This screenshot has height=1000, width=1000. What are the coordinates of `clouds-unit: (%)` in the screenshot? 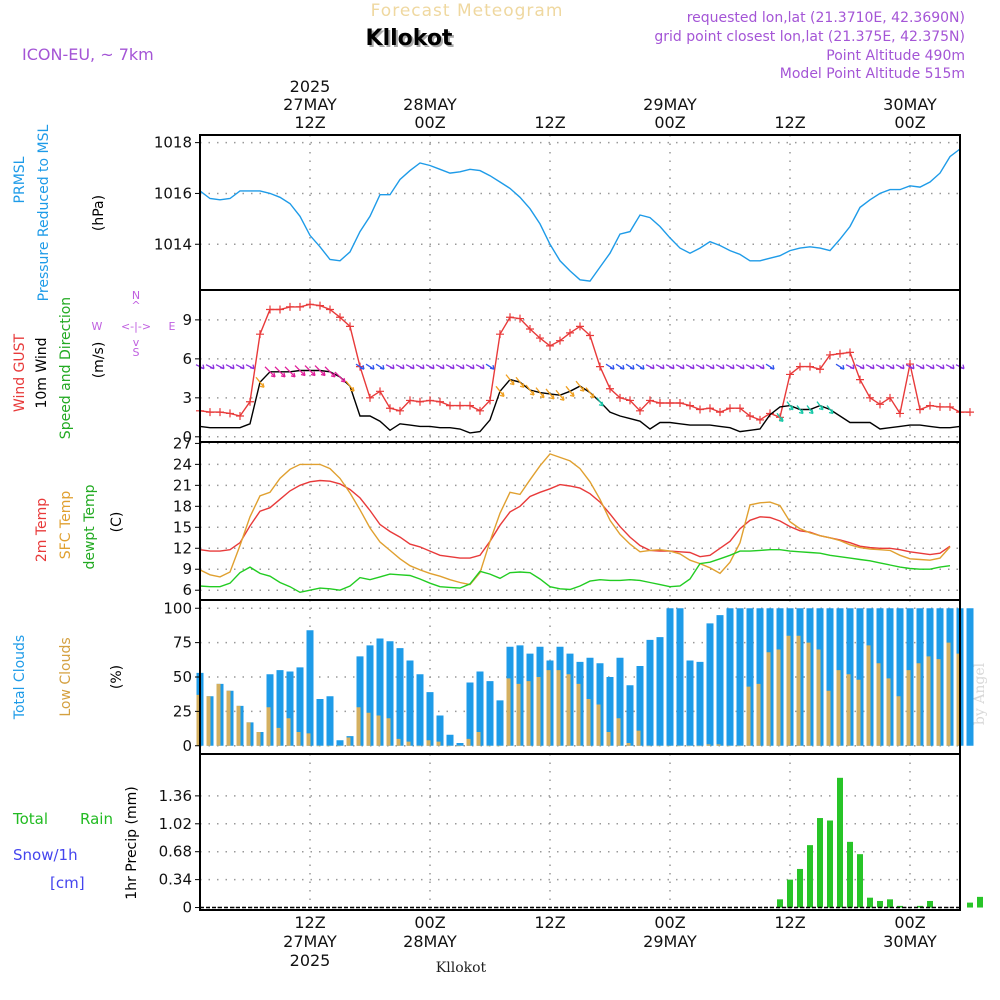 It's located at (117, 677).